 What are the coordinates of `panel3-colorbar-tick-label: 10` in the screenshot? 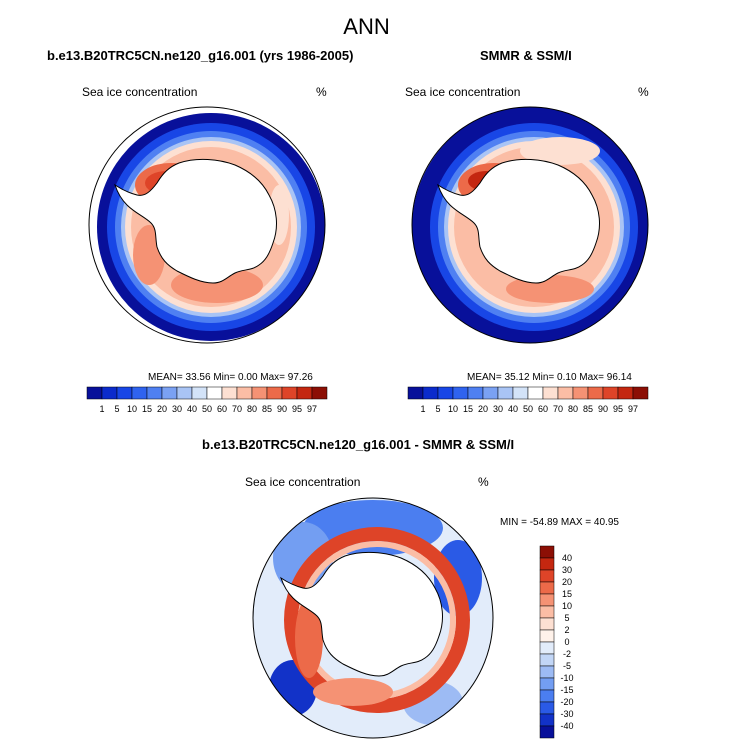 It's located at (567, 606).